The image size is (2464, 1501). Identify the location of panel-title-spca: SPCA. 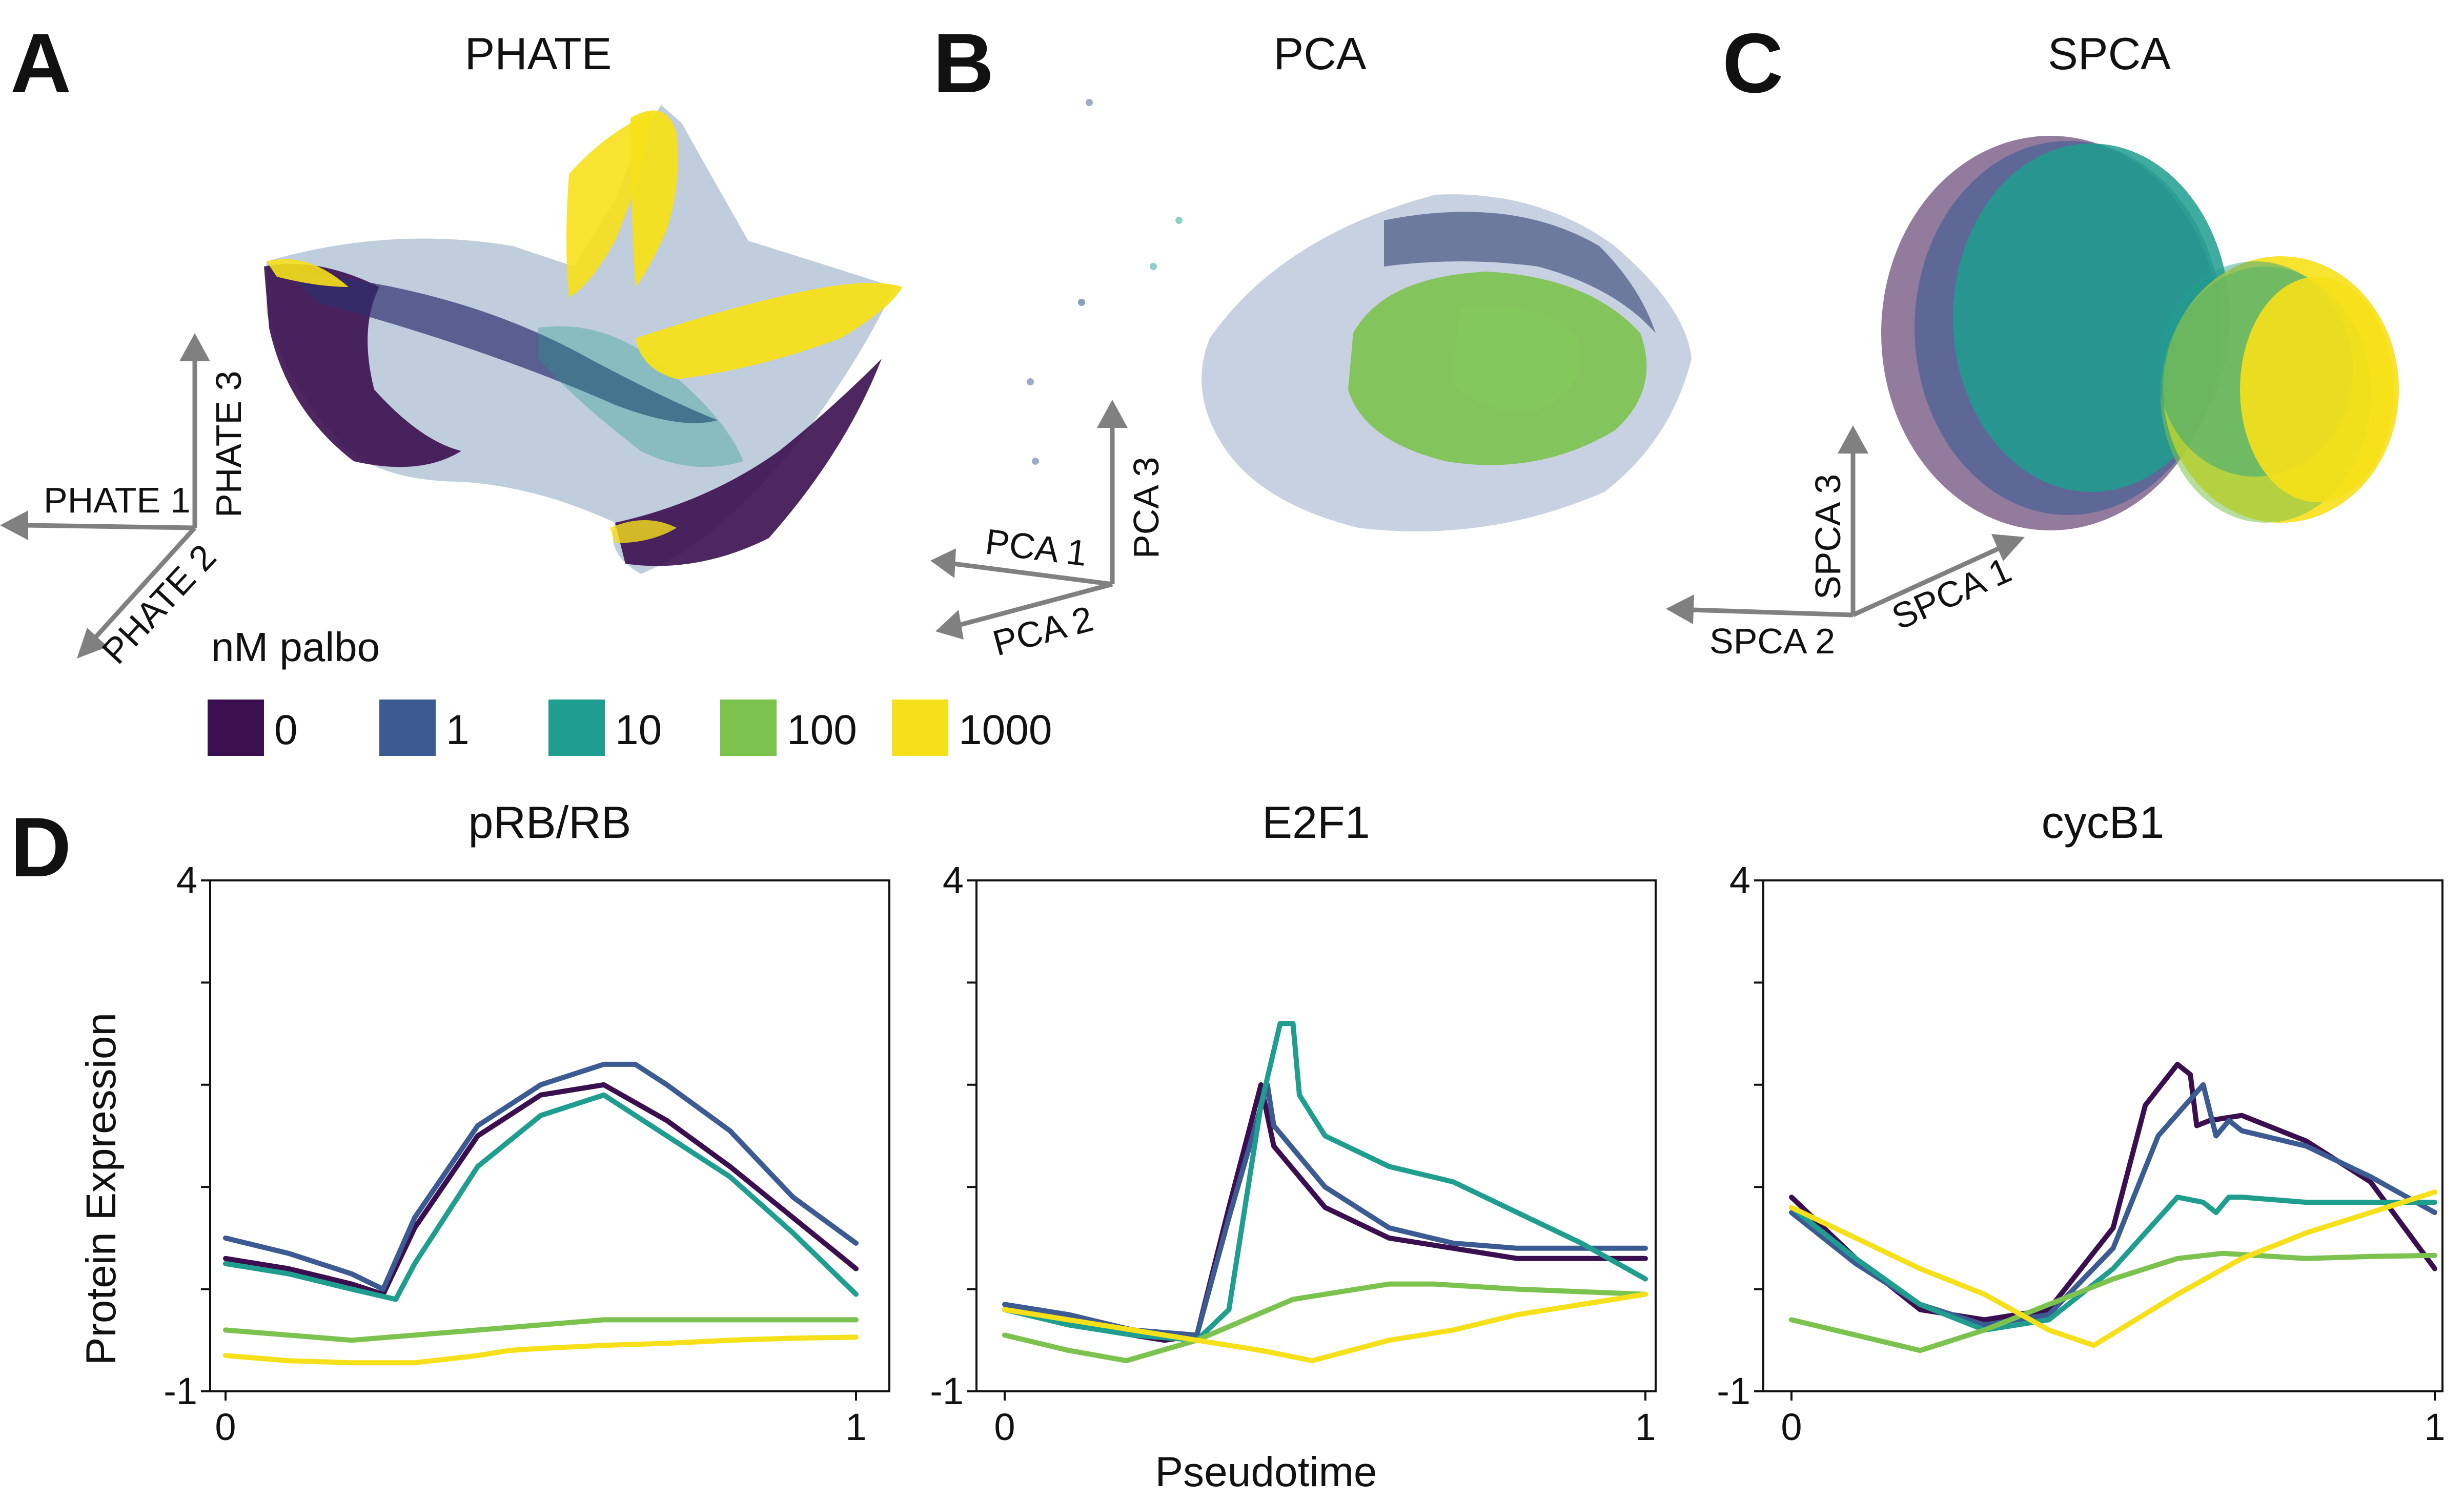
(2109, 53).